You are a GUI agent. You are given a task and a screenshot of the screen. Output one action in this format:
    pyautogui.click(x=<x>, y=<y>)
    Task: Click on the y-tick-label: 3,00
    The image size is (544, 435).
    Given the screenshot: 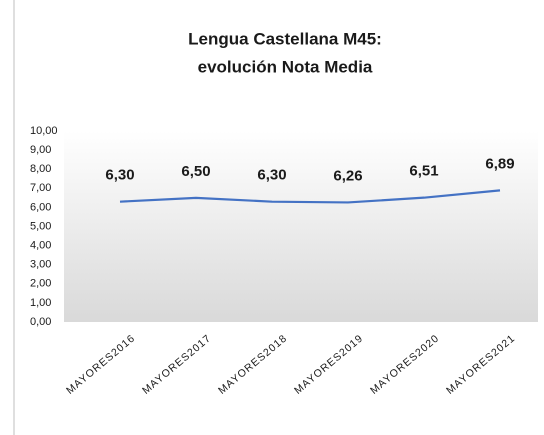 What is the action you would take?
    pyautogui.click(x=40, y=265)
    